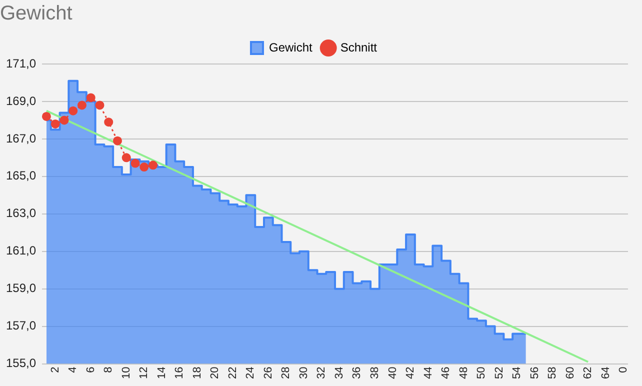  What do you see at coordinates (215, 373) in the screenshot?
I see `x-tick-label: 20` at bounding box center [215, 373].